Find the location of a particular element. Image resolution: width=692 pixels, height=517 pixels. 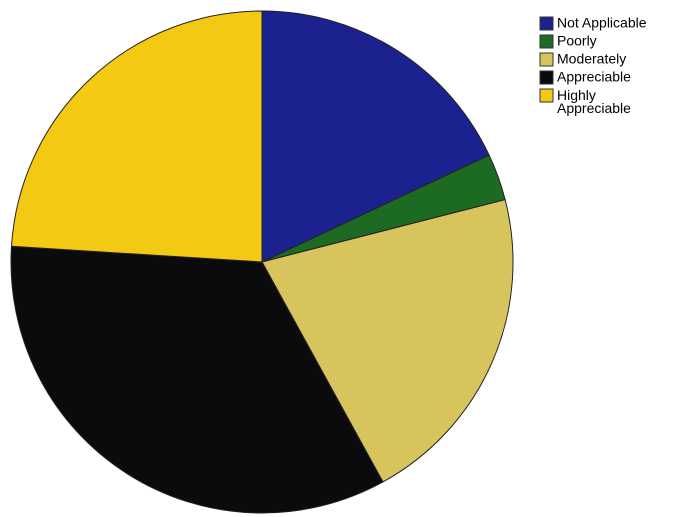

legend-label: Appreciable is located at coordinates (594, 77).